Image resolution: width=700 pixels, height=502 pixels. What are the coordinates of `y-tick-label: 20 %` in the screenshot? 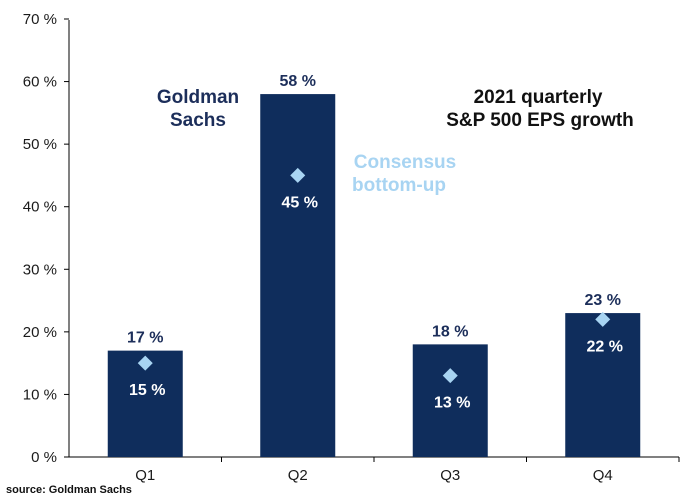 It's located at (40, 332).